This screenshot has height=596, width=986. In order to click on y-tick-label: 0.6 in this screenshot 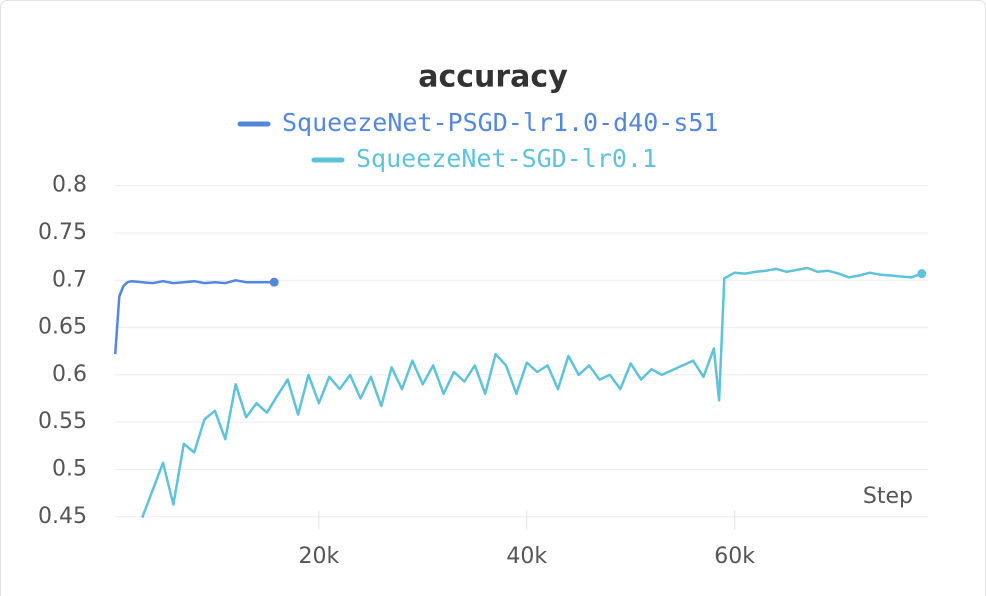, I will do `click(69, 374)`.